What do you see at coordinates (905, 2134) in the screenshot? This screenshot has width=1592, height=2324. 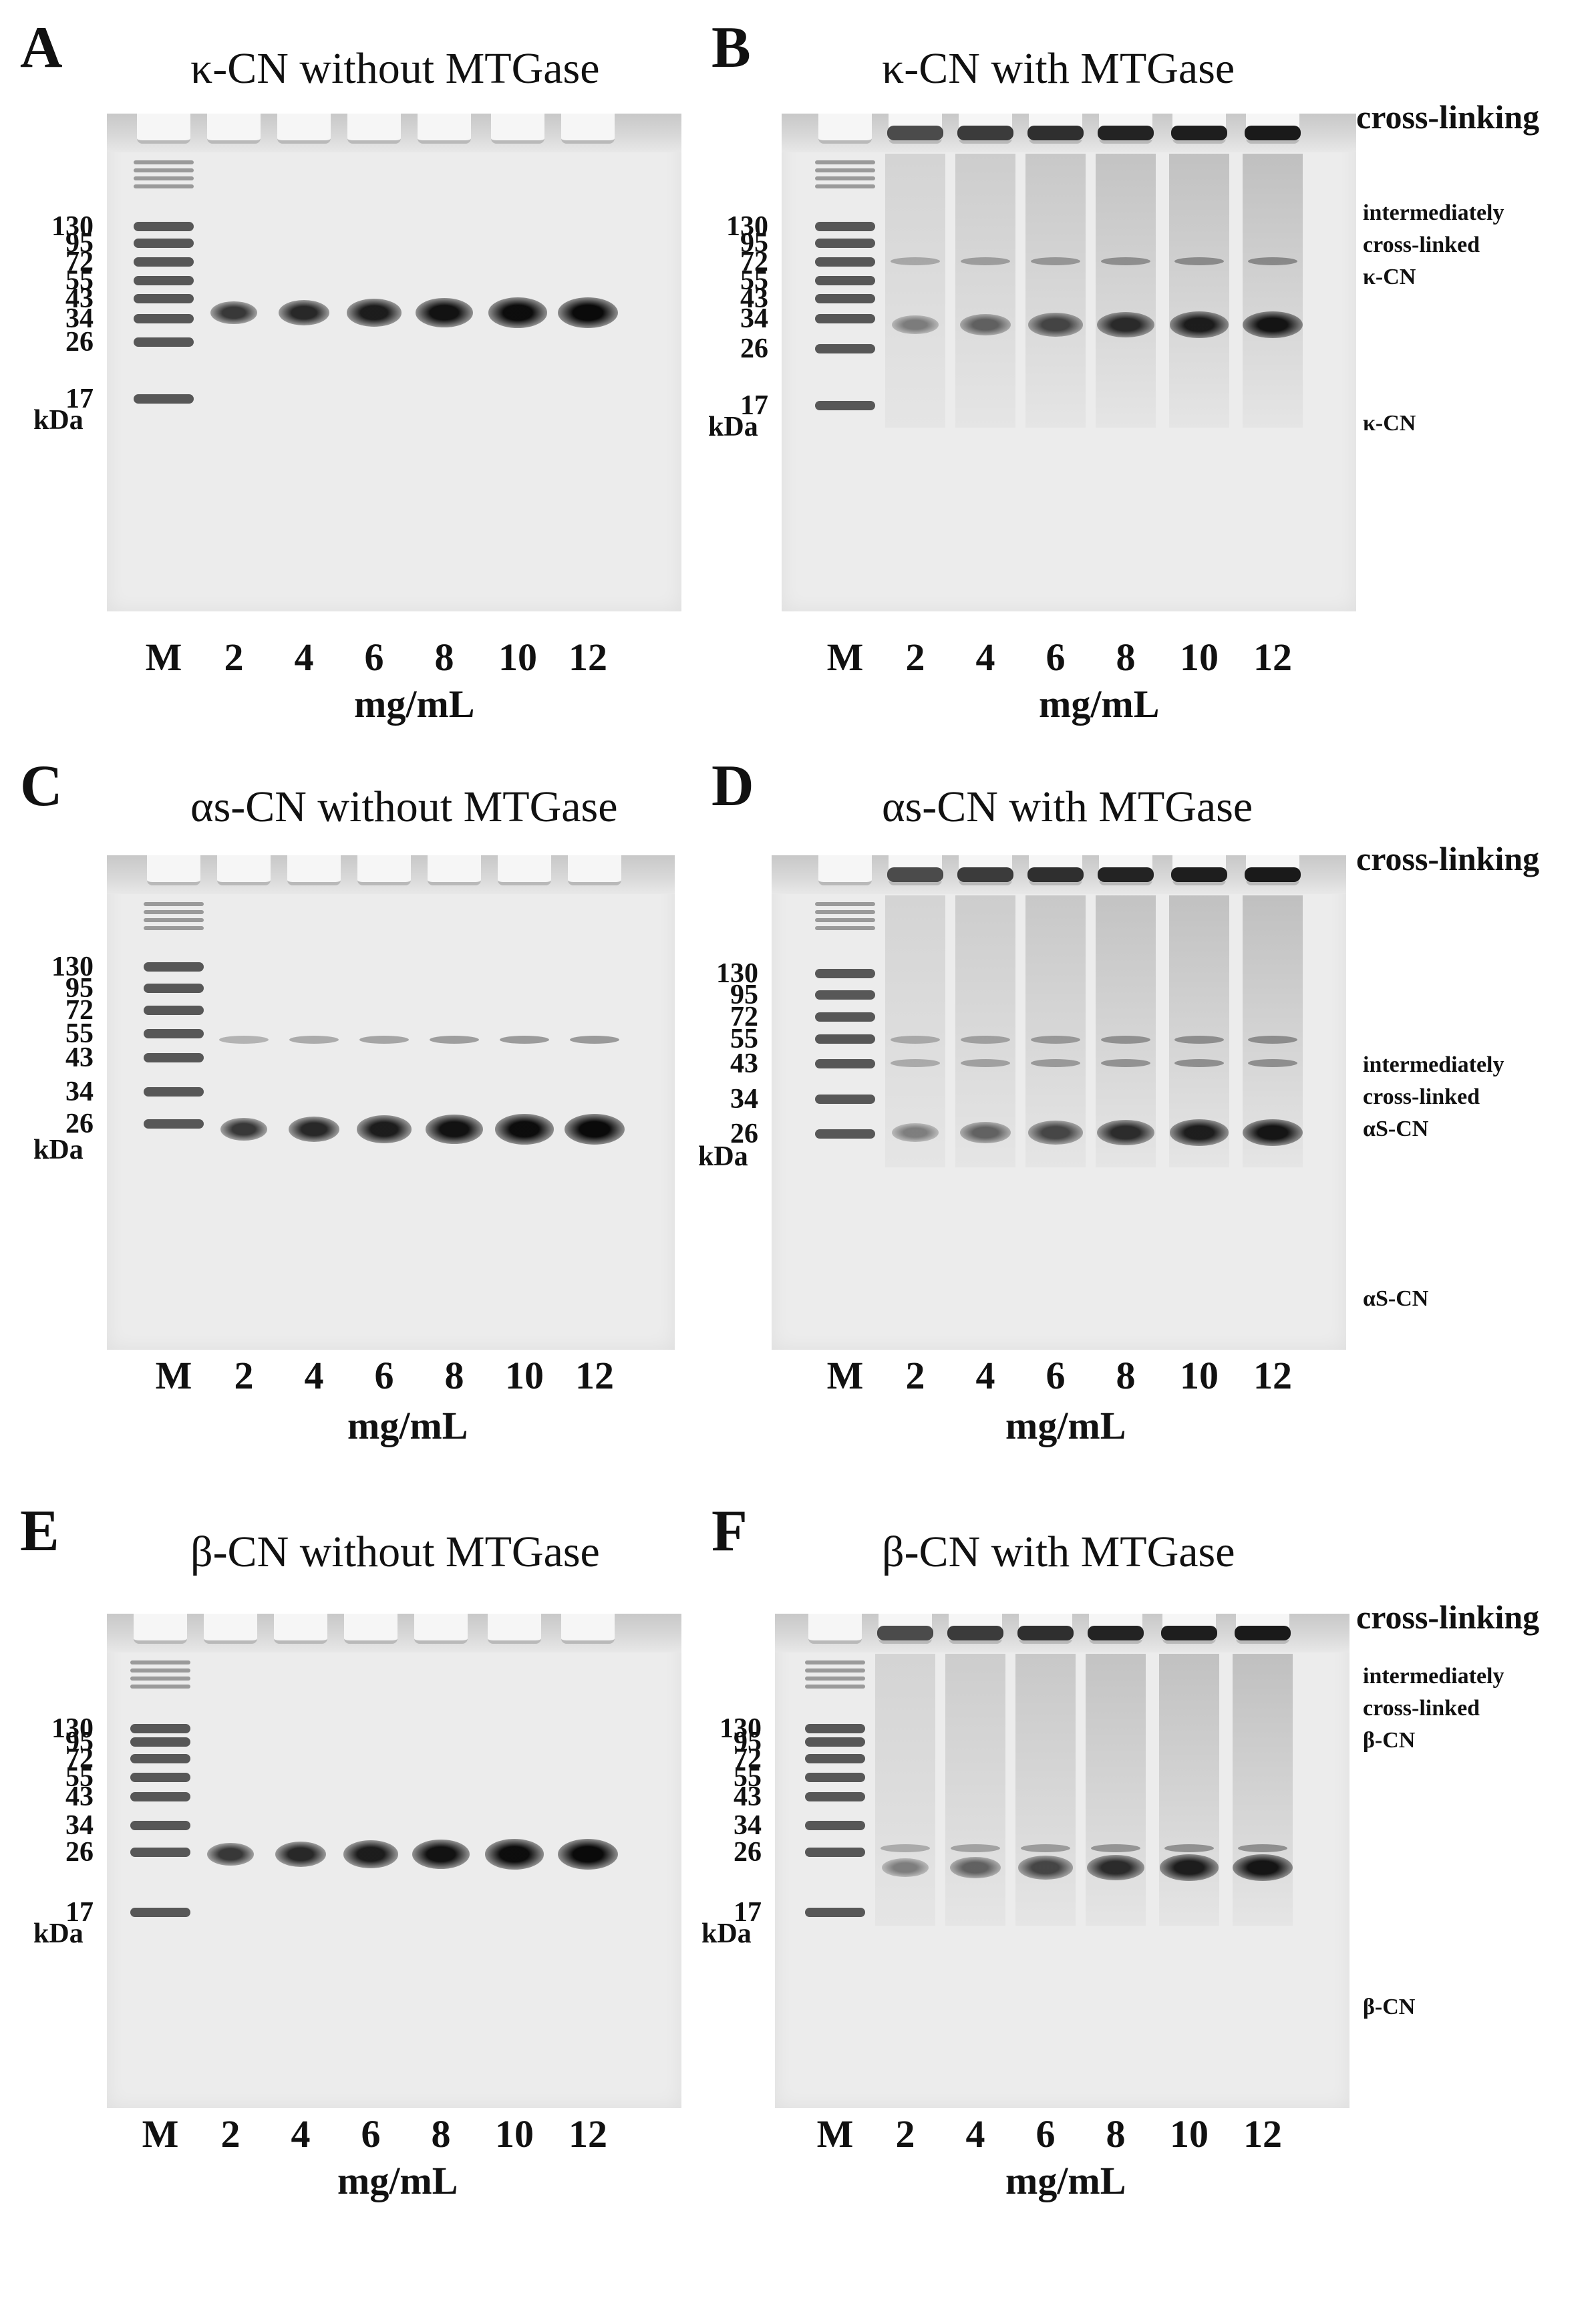 I see `lane-label: 2` at bounding box center [905, 2134].